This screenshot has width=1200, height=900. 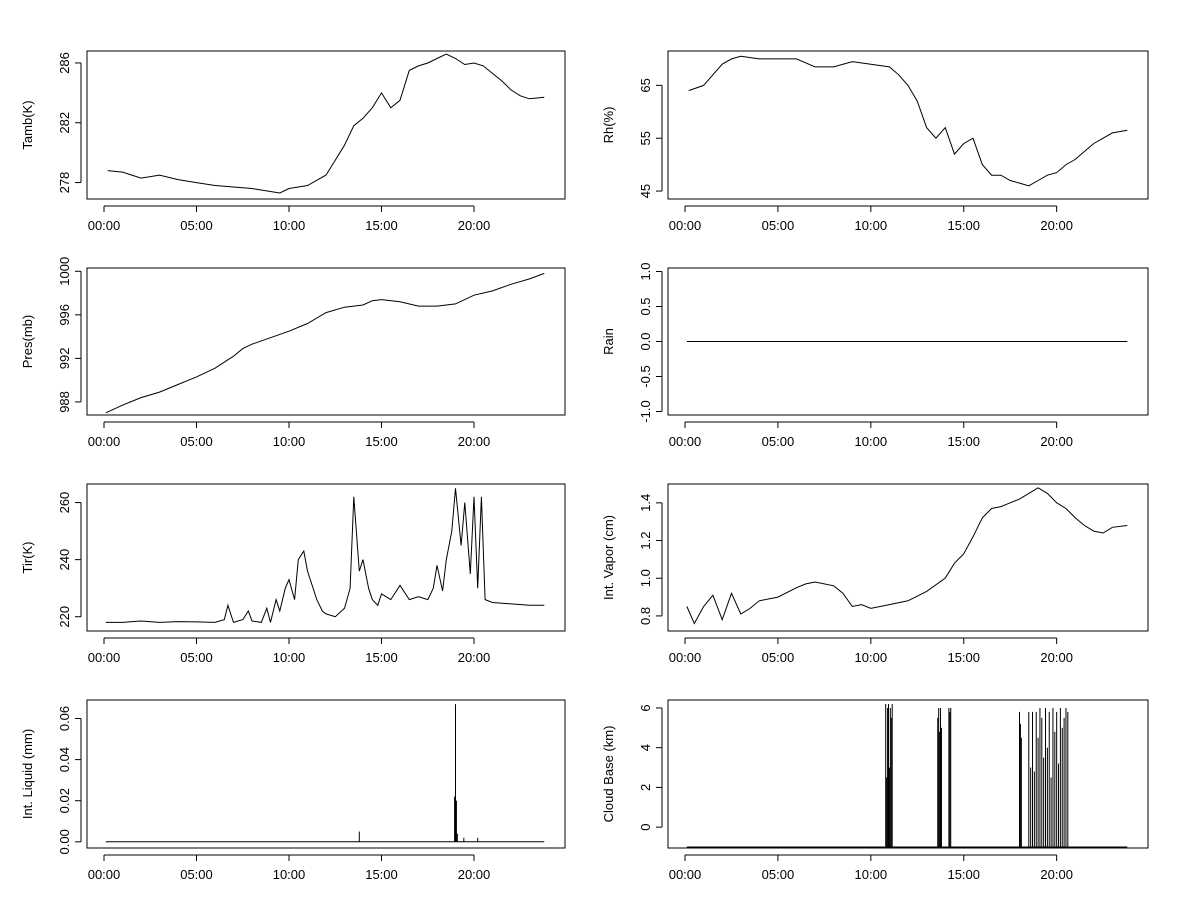 What do you see at coordinates (645, 191) in the screenshot?
I see `y-tick-label: 45` at bounding box center [645, 191].